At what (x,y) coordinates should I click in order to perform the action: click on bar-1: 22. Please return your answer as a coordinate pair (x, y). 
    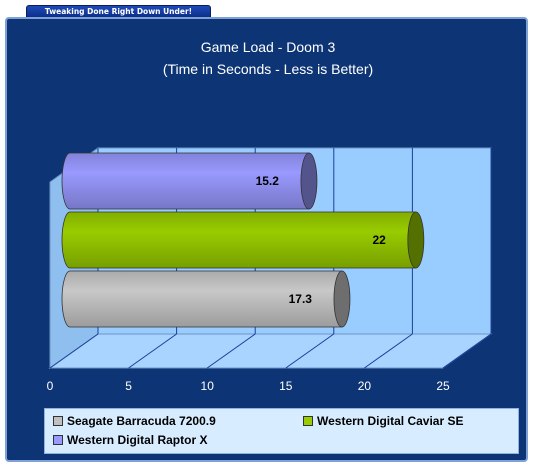
    Looking at the image, I should click on (243, 240).